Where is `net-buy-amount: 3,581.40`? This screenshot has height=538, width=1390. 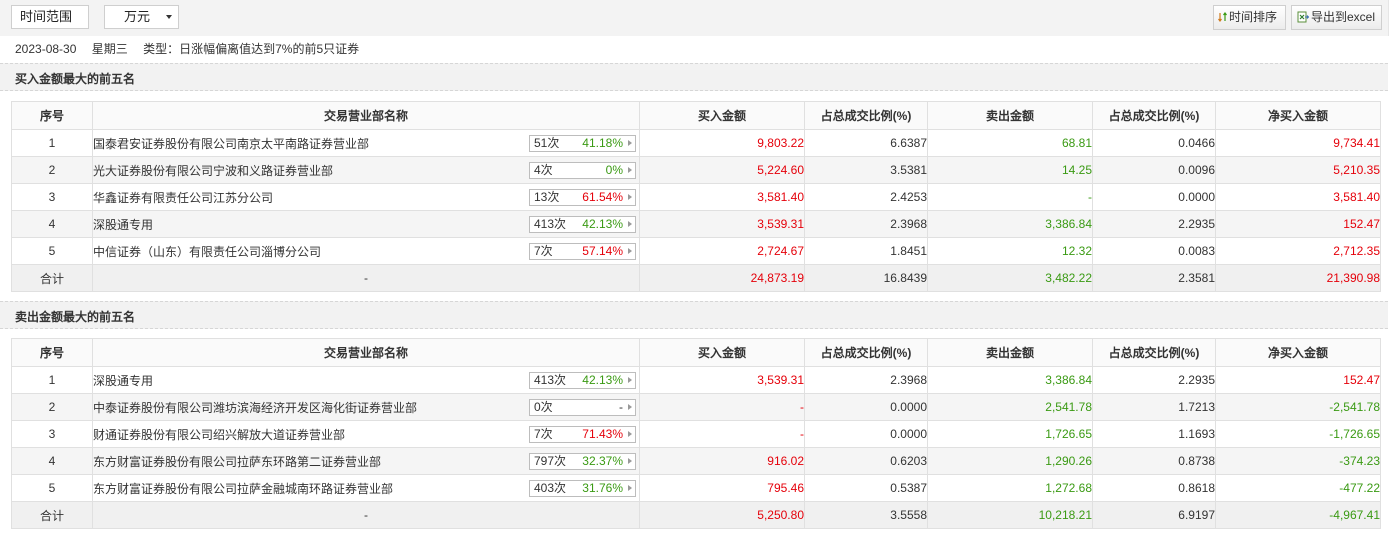 net-buy-amount: 3,581.40 is located at coordinates (1298, 197).